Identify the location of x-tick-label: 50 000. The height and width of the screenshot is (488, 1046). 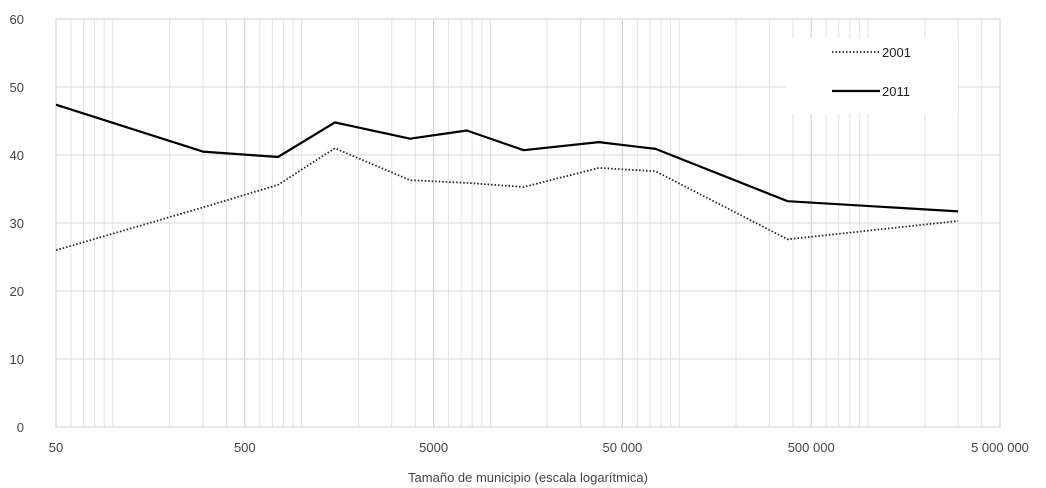
(623, 447).